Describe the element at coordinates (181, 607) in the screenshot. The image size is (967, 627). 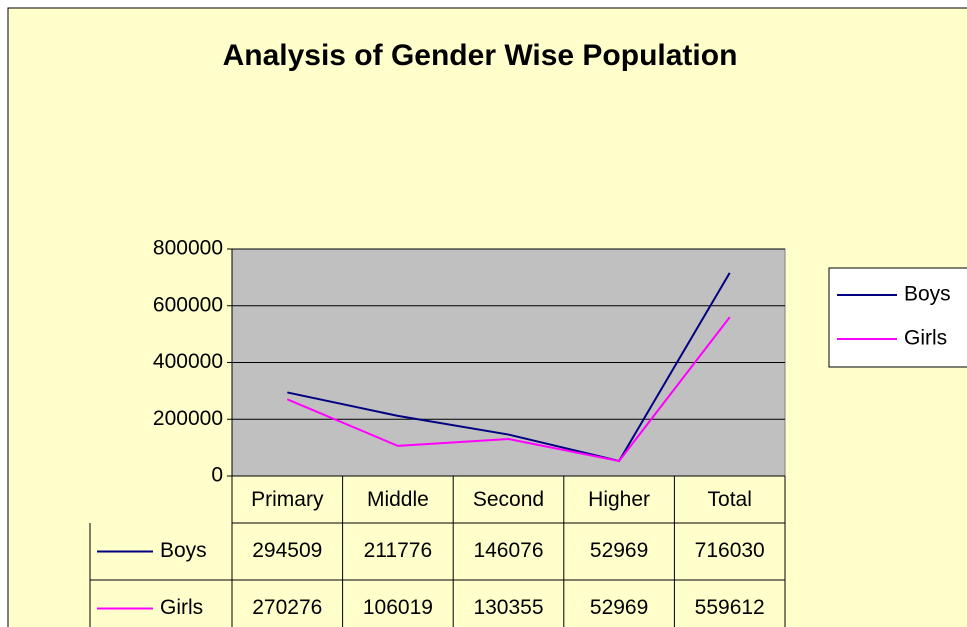
I see `table-row-label: Girls` at that location.